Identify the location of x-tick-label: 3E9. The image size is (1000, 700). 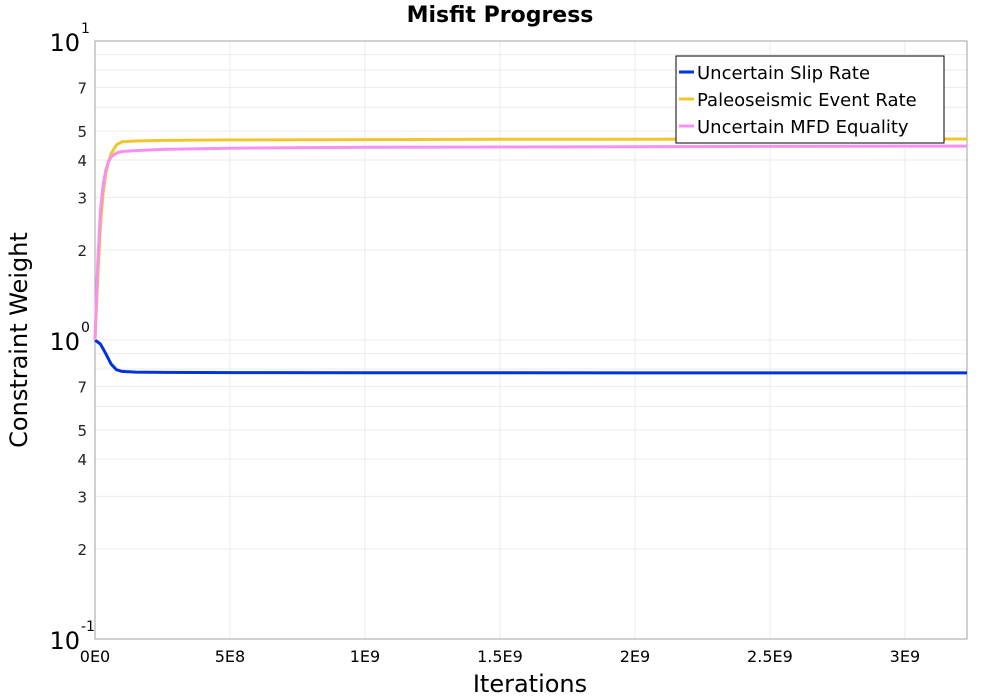
(905, 656).